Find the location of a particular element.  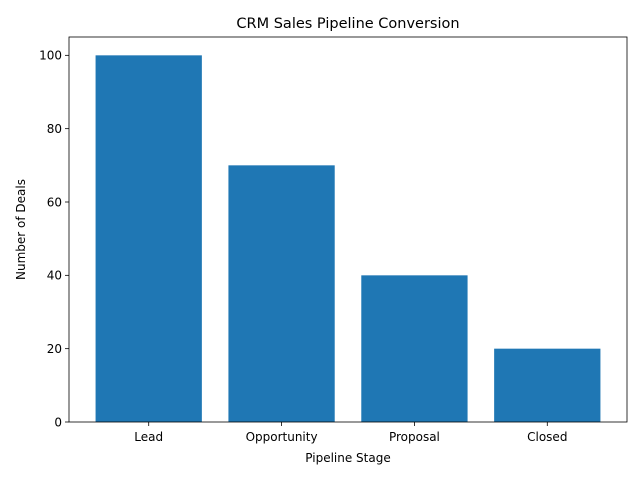

y-tick-label: 0 is located at coordinates (58, 422).